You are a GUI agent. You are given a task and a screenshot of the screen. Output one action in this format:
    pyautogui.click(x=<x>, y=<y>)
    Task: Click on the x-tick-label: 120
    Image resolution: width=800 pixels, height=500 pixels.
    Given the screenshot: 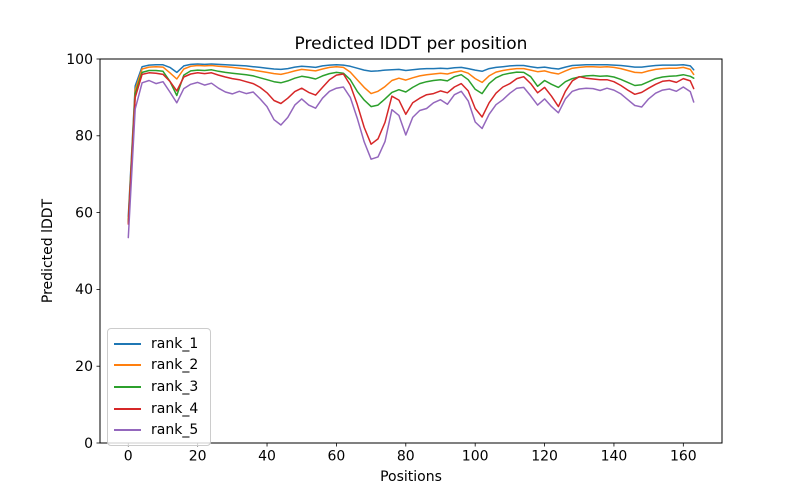 What is the action you would take?
    pyautogui.click(x=544, y=457)
    